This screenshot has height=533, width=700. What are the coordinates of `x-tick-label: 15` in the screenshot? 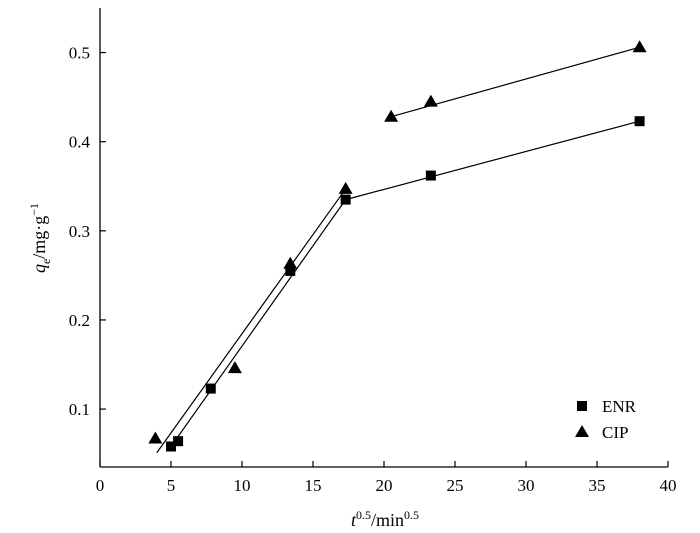 It's located at (313, 485).